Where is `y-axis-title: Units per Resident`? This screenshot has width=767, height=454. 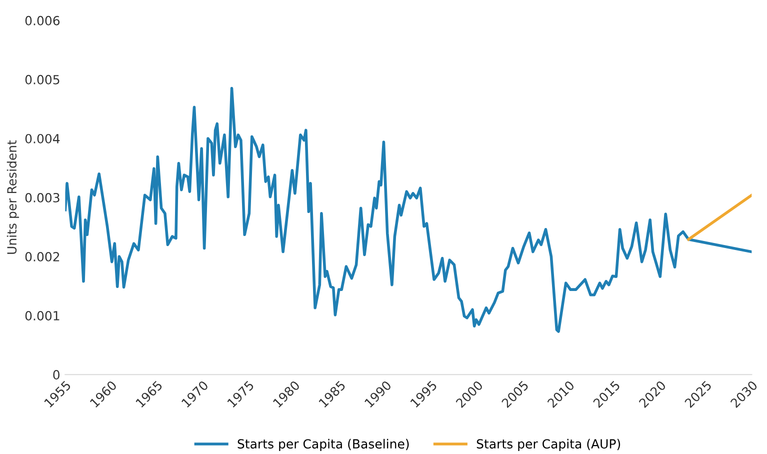
y-axis-title: Units per Resident is located at coordinates (12, 197).